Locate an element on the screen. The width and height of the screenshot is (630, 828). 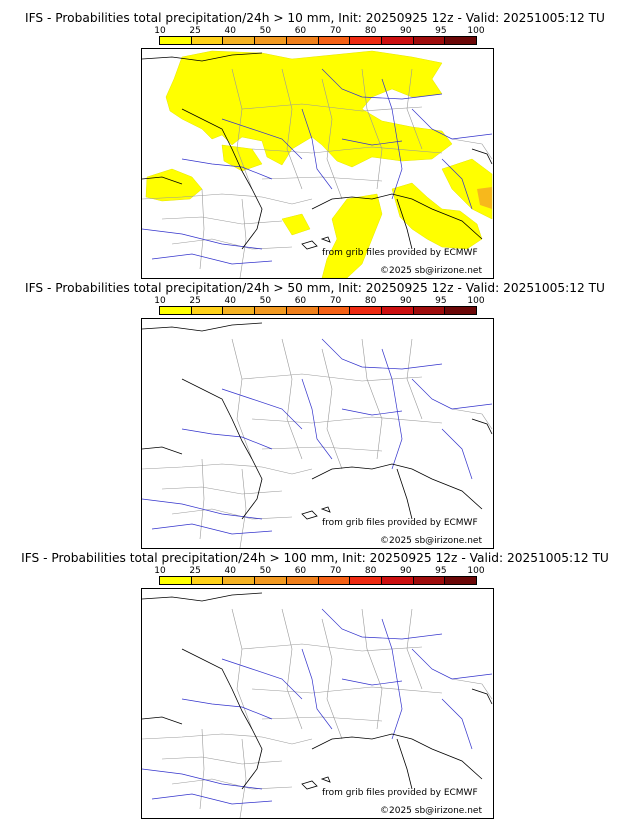
precipitation-area-higher is located at coordinates (484, 198).